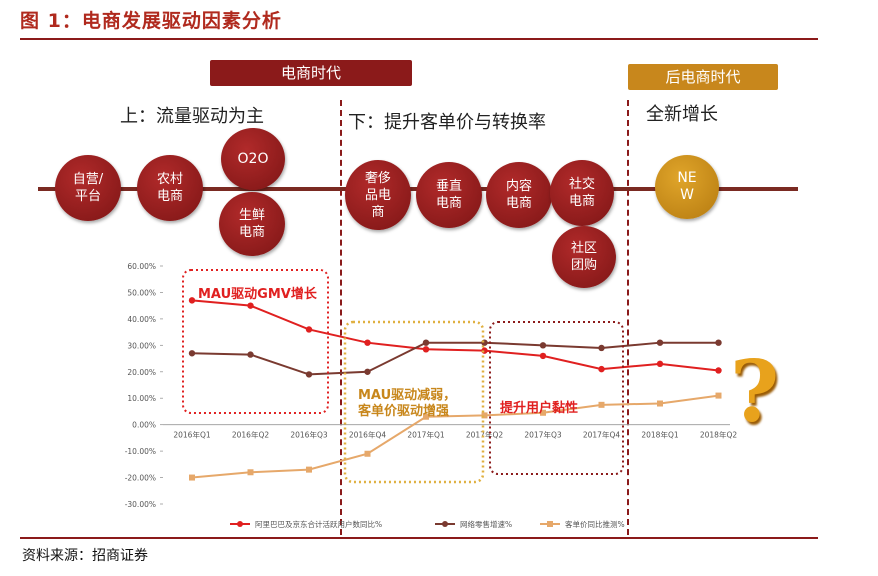  Describe the element at coordinates (88, 188) in the screenshot. I see `bubble-self-operated-platform: 自营/ 平台` at that location.